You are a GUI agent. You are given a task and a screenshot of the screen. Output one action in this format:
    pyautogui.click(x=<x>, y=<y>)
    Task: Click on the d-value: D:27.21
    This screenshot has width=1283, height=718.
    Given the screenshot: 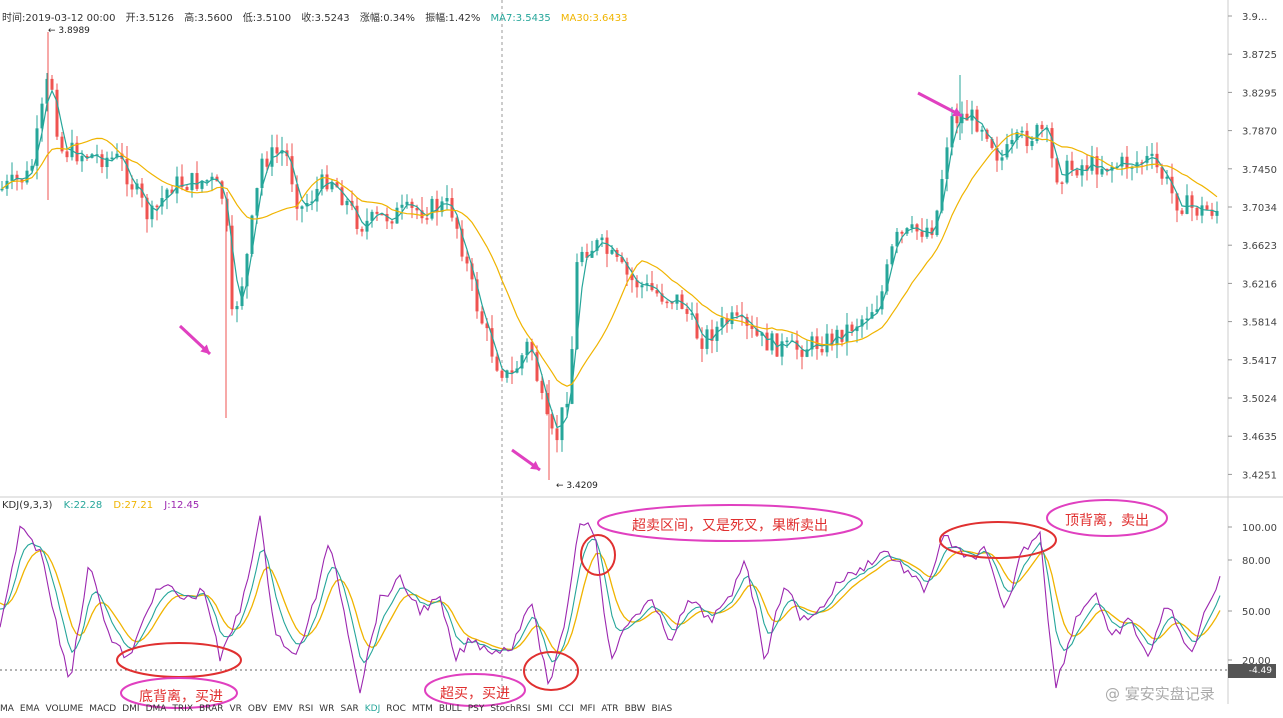 What is the action you would take?
    pyautogui.click(x=133, y=505)
    